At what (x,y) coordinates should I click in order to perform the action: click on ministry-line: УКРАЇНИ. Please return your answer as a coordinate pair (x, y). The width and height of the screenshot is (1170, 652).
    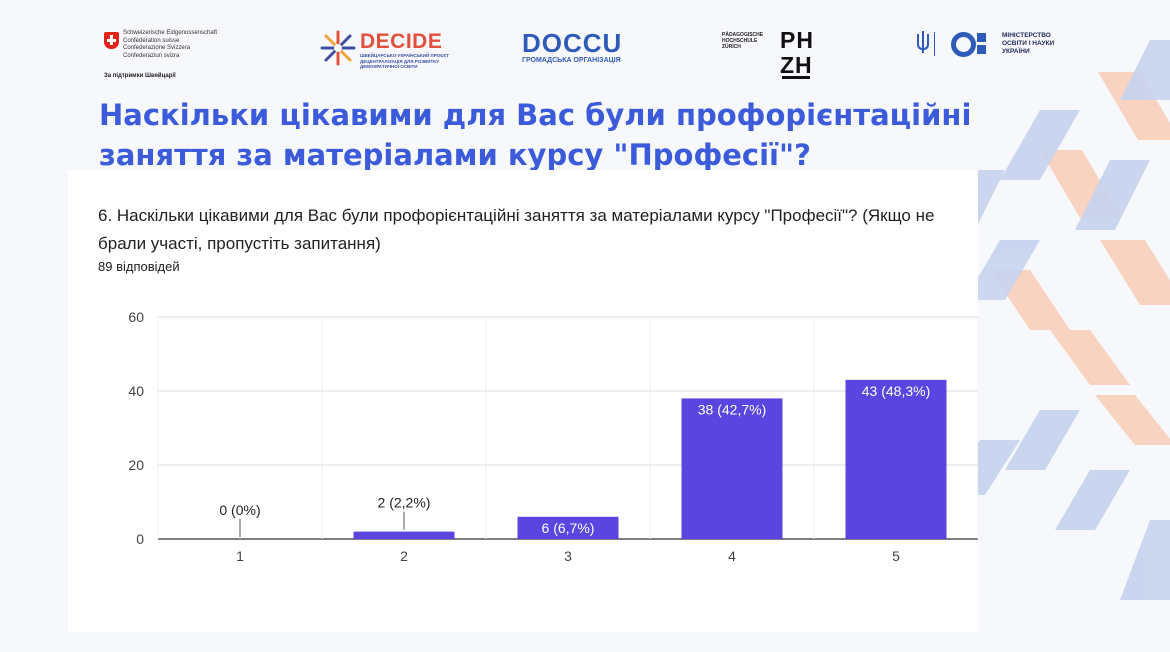
    Looking at the image, I should click on (1016, 51).